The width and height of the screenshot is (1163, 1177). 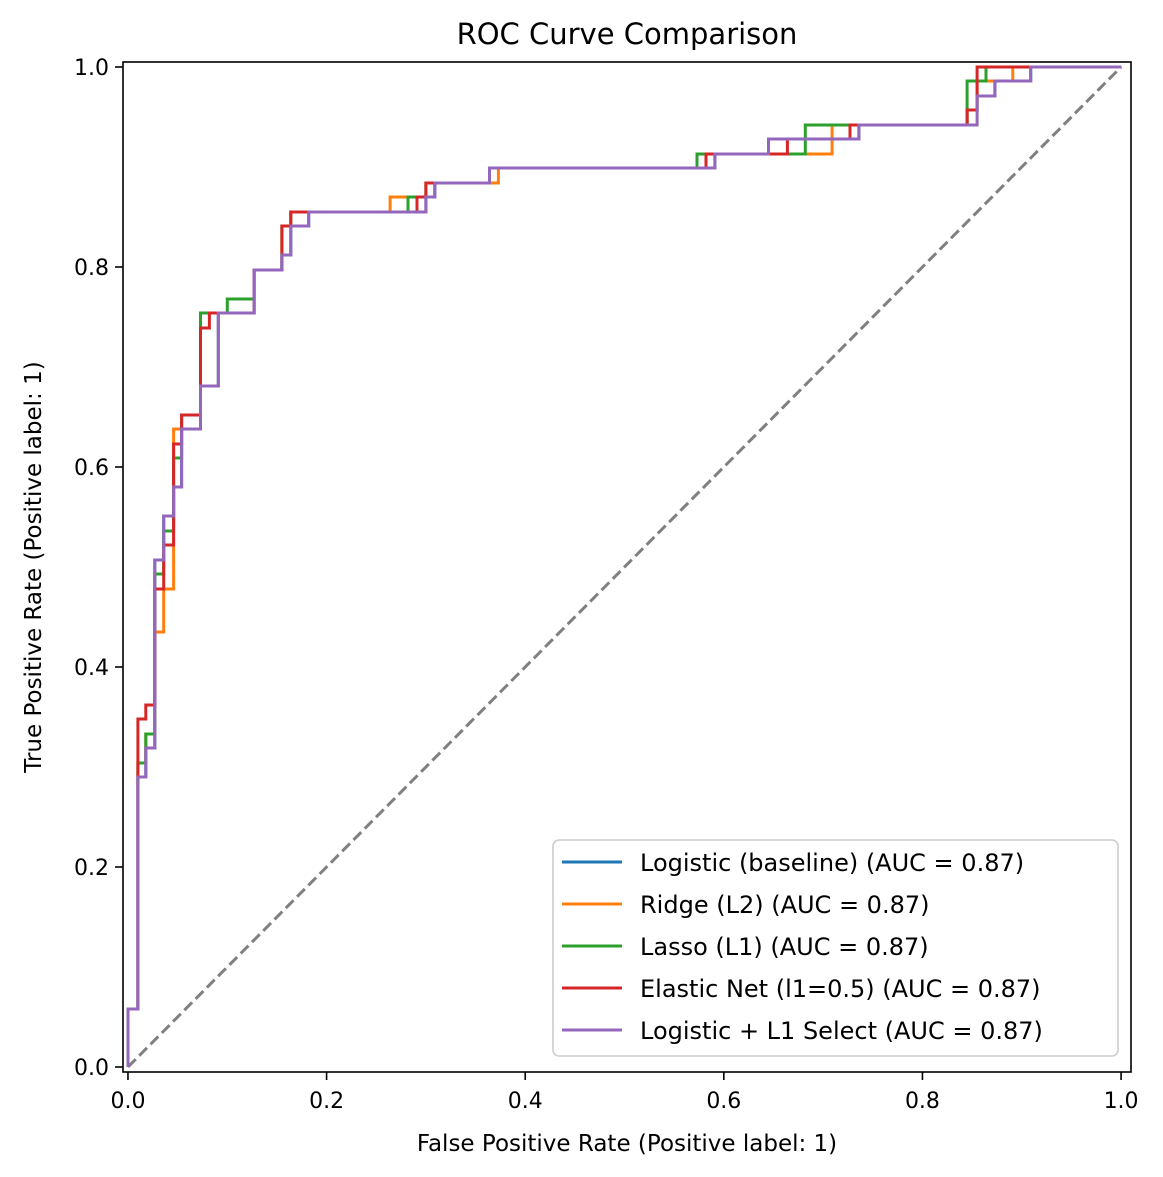 What do you see at coordinates (723, 1101) in the screenshot?
I see `x-tick-label: 0.6` at bounding box center [723, 1101].